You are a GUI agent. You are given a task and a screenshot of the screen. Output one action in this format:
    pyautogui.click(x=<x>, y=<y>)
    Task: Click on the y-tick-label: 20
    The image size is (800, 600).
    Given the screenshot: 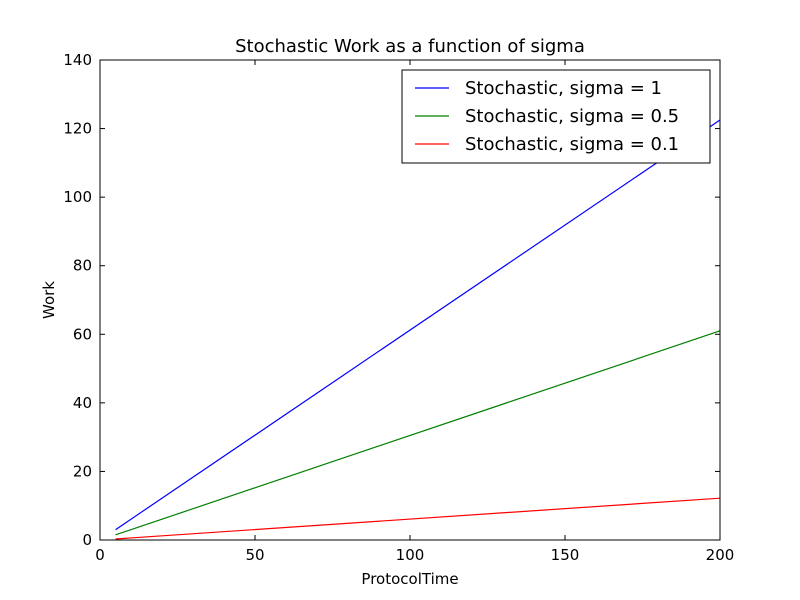 What is the action you would take?
    pyautogui.click(x=82, y=471)
    